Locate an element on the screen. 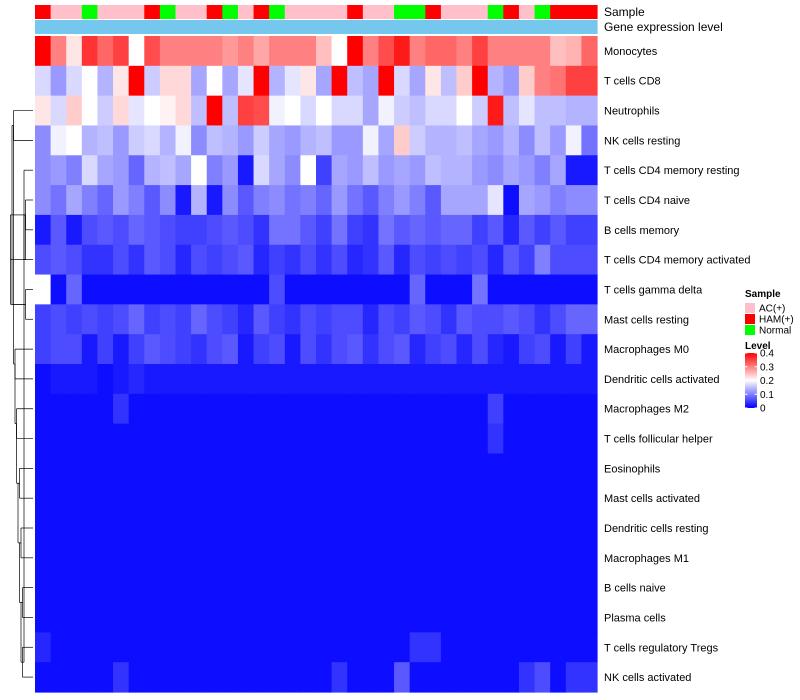  row-label: Macrophages M1 is located at coordinates (646, 559).